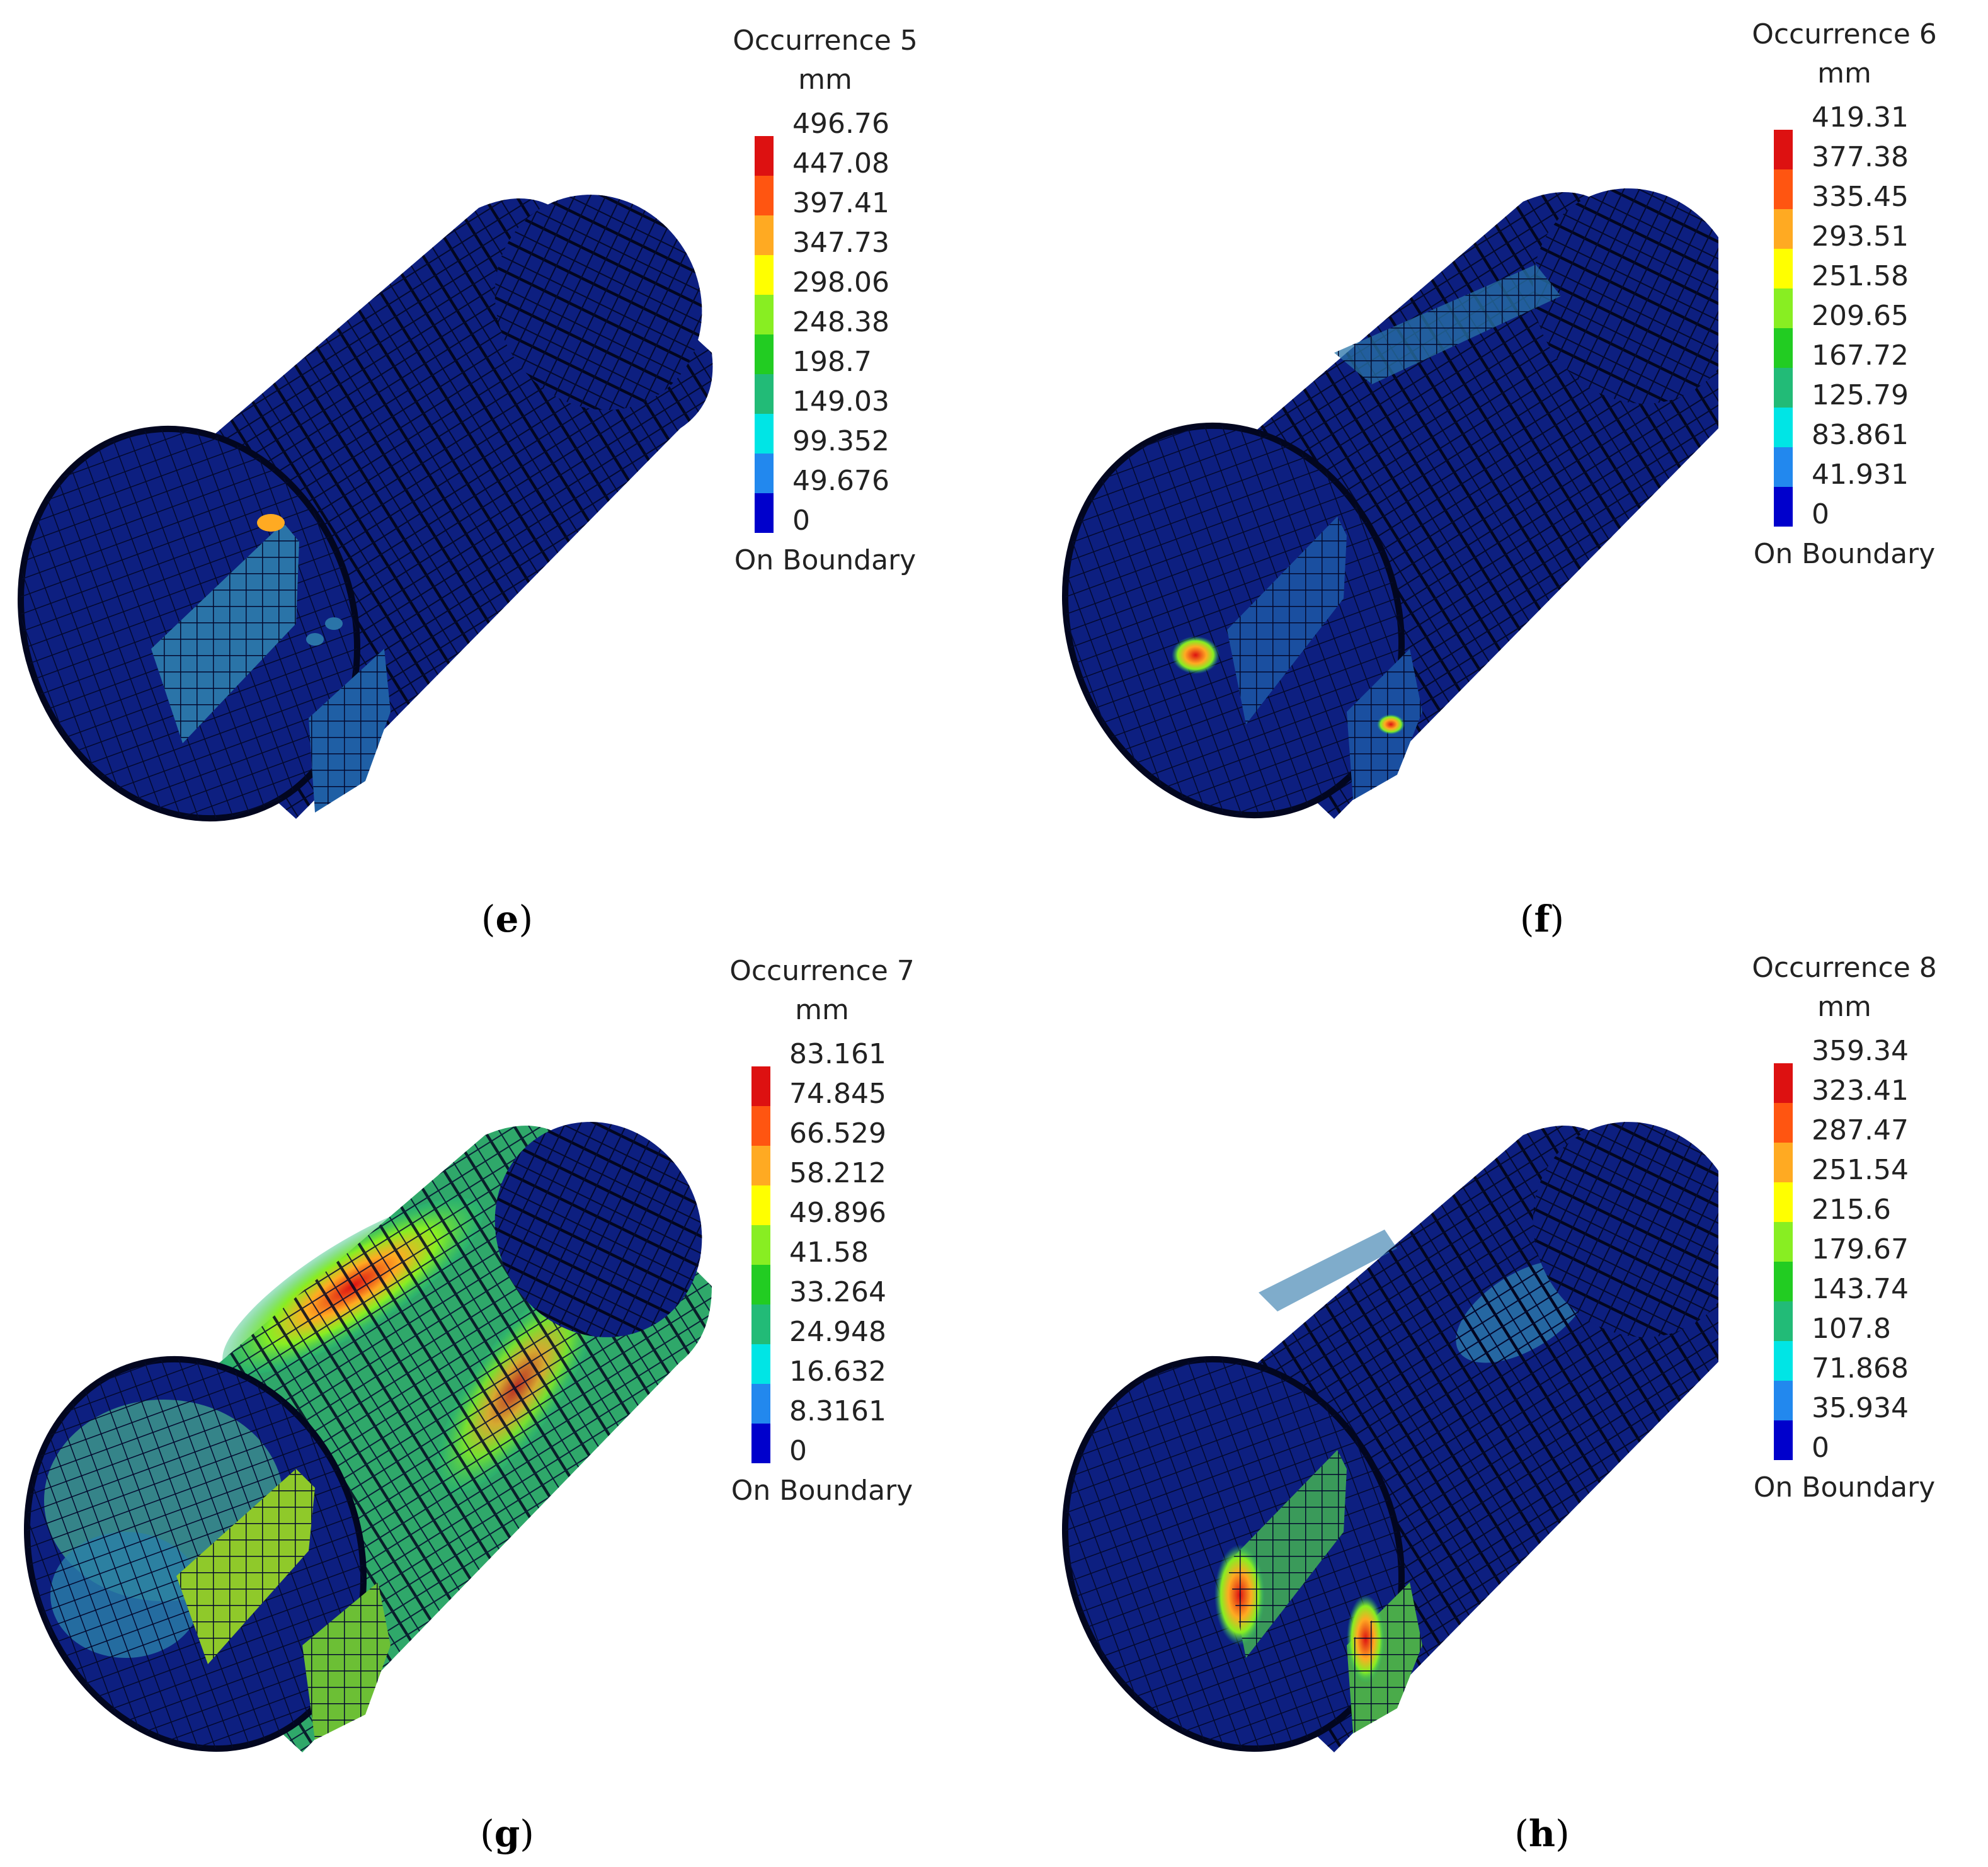 The image size is (1988, 1867). I want to click on caption-g: (g), so click(507, 1833).